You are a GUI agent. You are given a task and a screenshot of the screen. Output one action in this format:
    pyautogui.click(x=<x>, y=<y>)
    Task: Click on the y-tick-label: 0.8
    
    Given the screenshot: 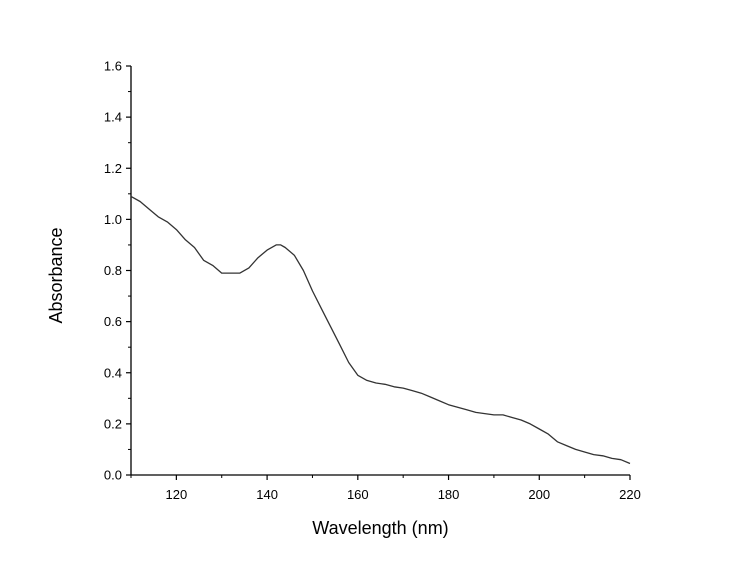 What is the action you would take?
    pyautogui.click(x=113, y=270)
    